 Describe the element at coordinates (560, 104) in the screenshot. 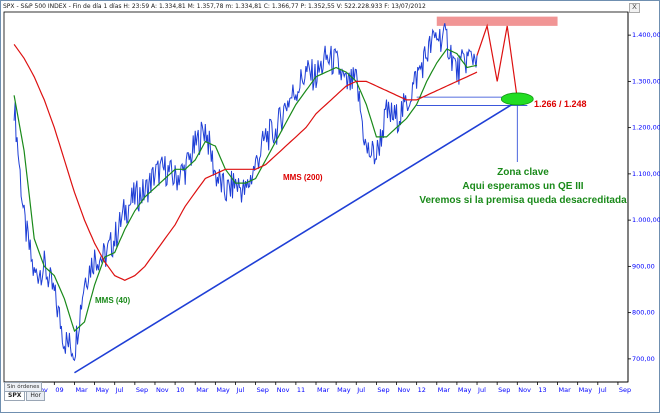

I see `level-label: 1.266 / 1.248` at that location.